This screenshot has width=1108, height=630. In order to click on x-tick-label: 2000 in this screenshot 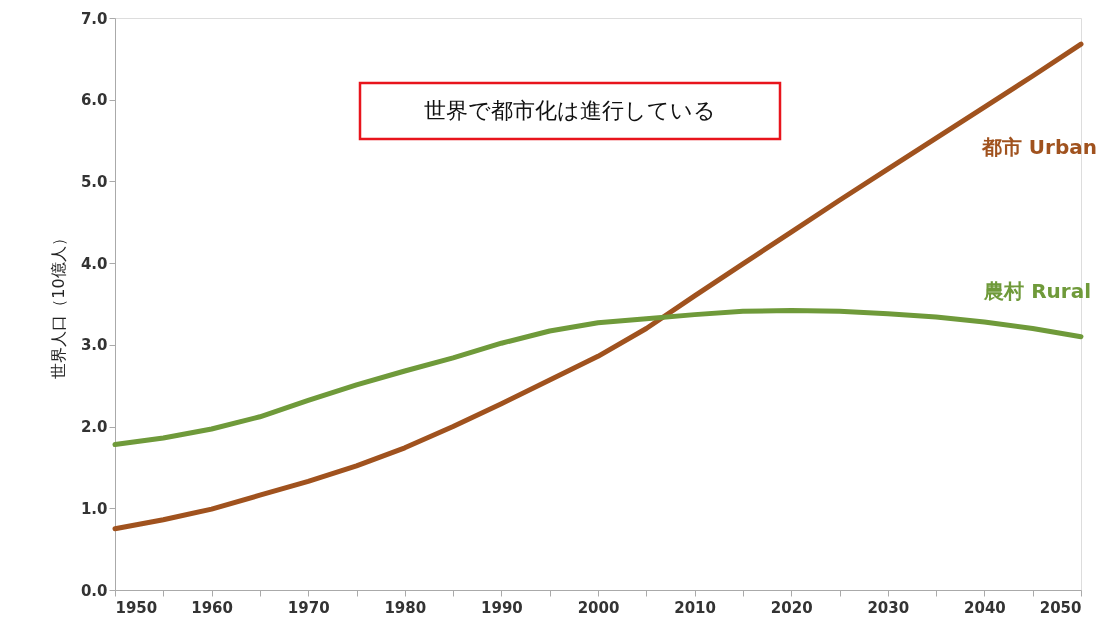, I will do `click(598, 607)`.